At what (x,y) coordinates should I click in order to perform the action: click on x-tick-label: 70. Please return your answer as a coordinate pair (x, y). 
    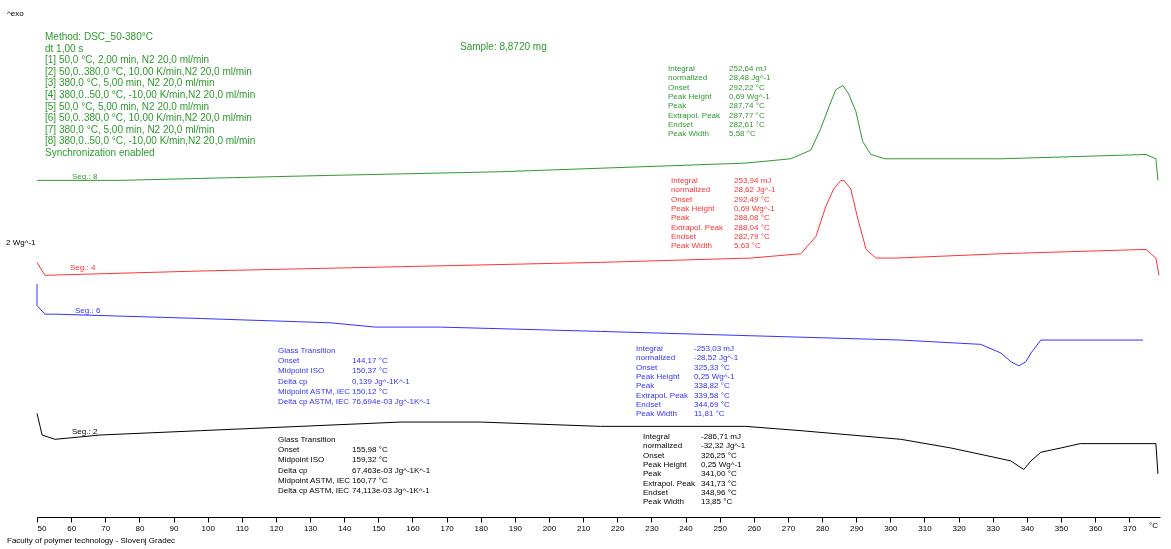
    Looking at the image, I should click on (106, 528).